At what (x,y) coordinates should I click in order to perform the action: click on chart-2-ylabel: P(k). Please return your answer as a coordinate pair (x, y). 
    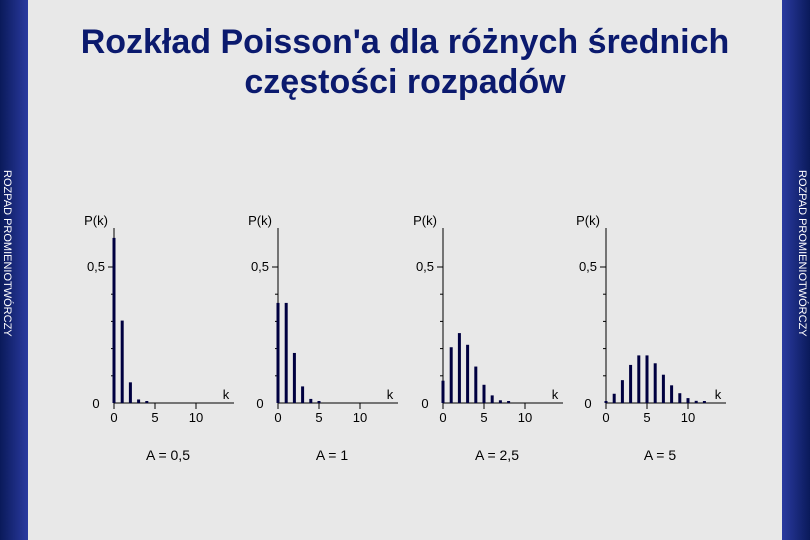
    Looking at the image, I should click on (260, 220).